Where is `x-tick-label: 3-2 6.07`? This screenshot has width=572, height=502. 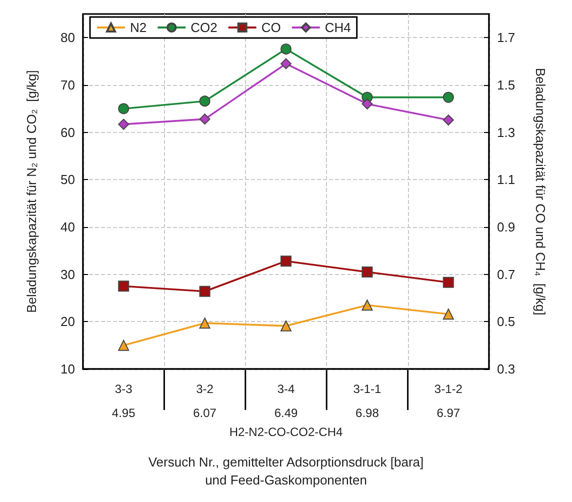
x-tick-label: 3-2 6.07 is located at coordinates (205, 401).